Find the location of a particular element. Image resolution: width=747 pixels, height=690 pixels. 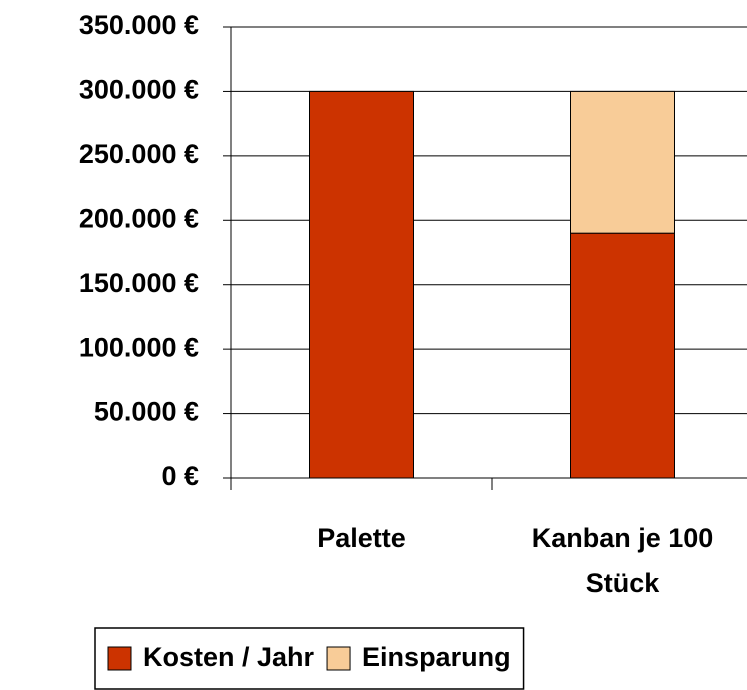

x-tick-label: Kanban je 100 Stück is located at coordinates (623, 560).